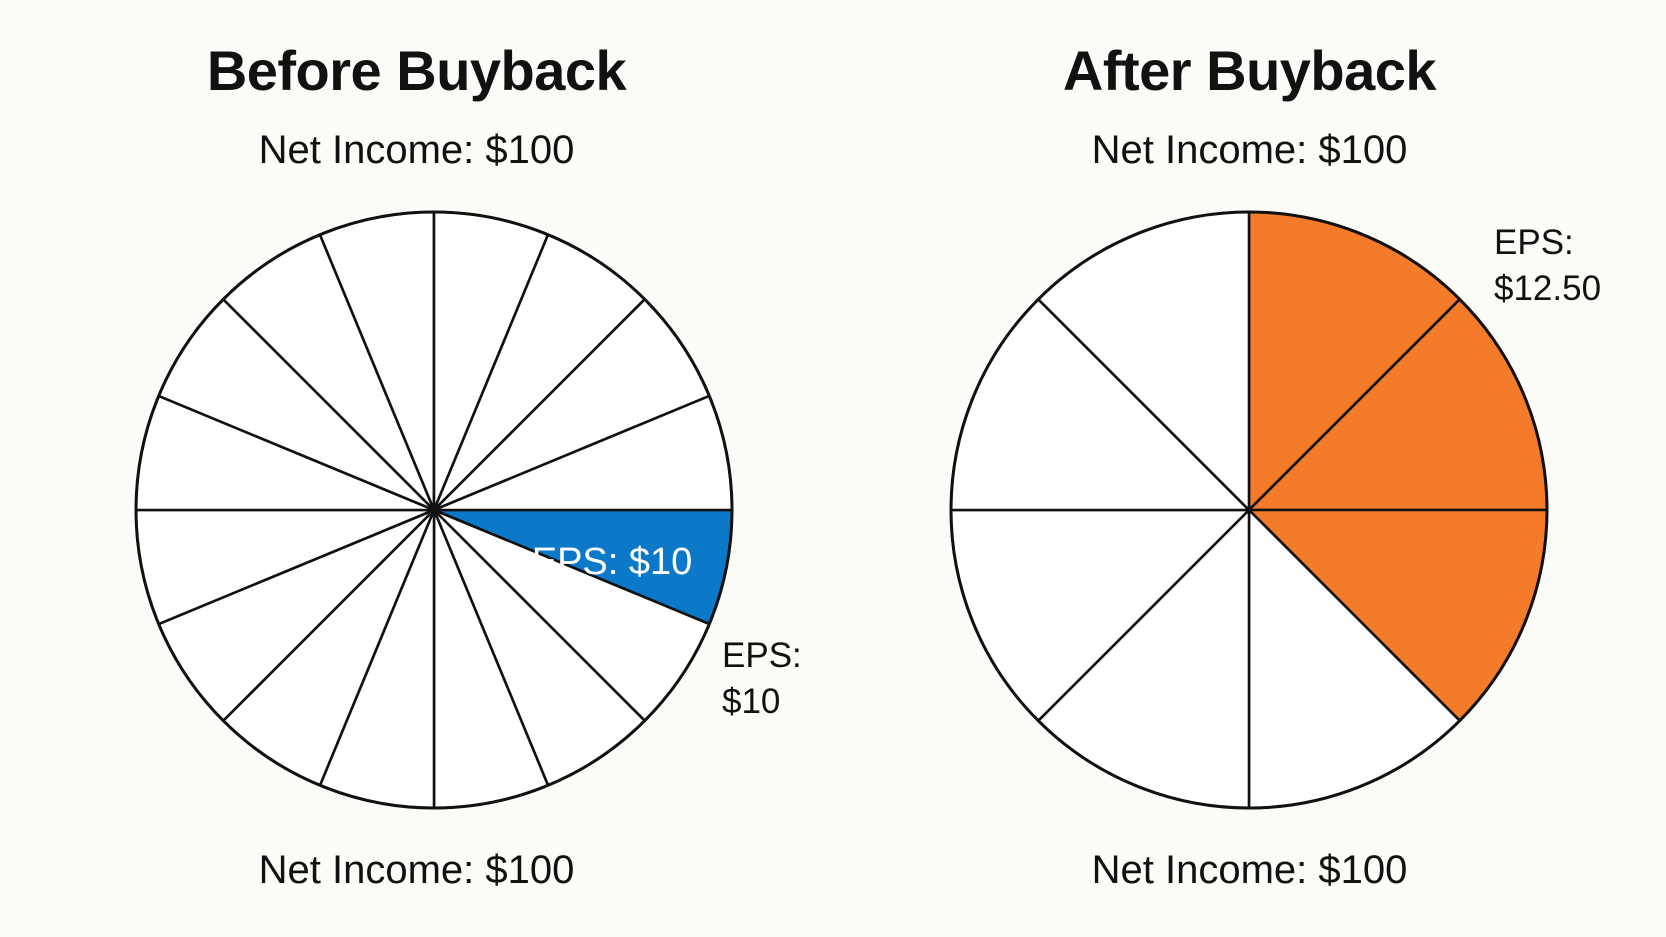 This screenshot has height=937, width=1666. What do you see at coordinates (762, 655) in the screenshot?
I see `before-eps-callout-line1: EPS:` at bounding box center [762, 655].